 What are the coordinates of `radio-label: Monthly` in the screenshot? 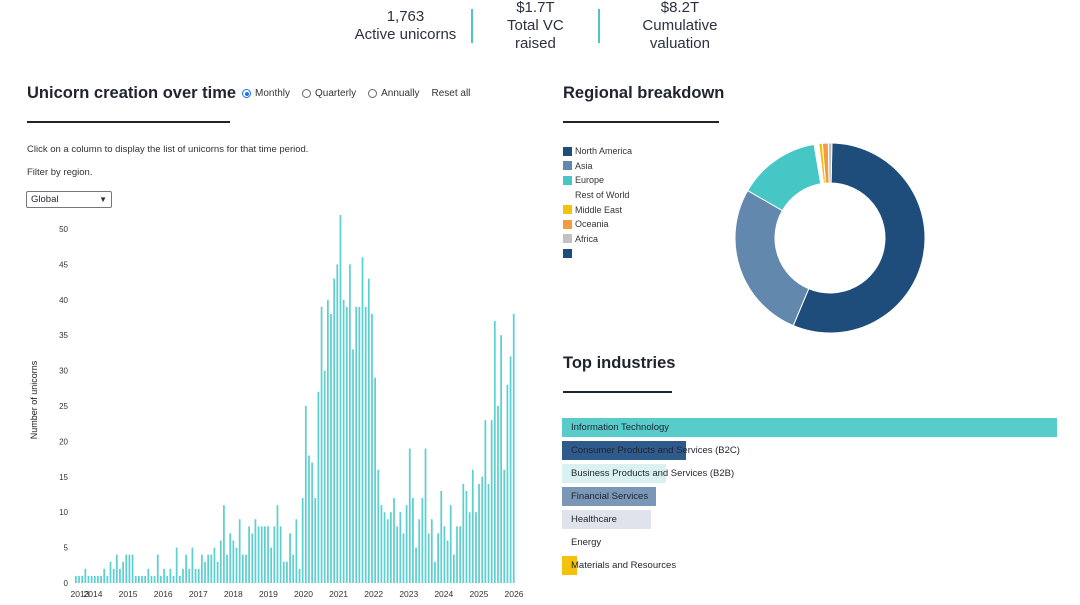 It's located at (273, 93).